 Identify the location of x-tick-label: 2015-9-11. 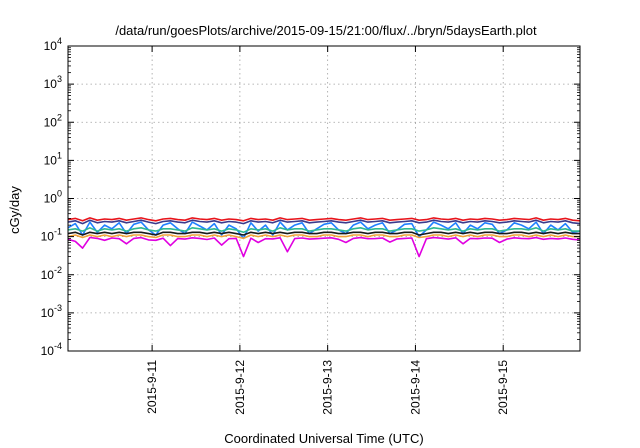
(152, 387).